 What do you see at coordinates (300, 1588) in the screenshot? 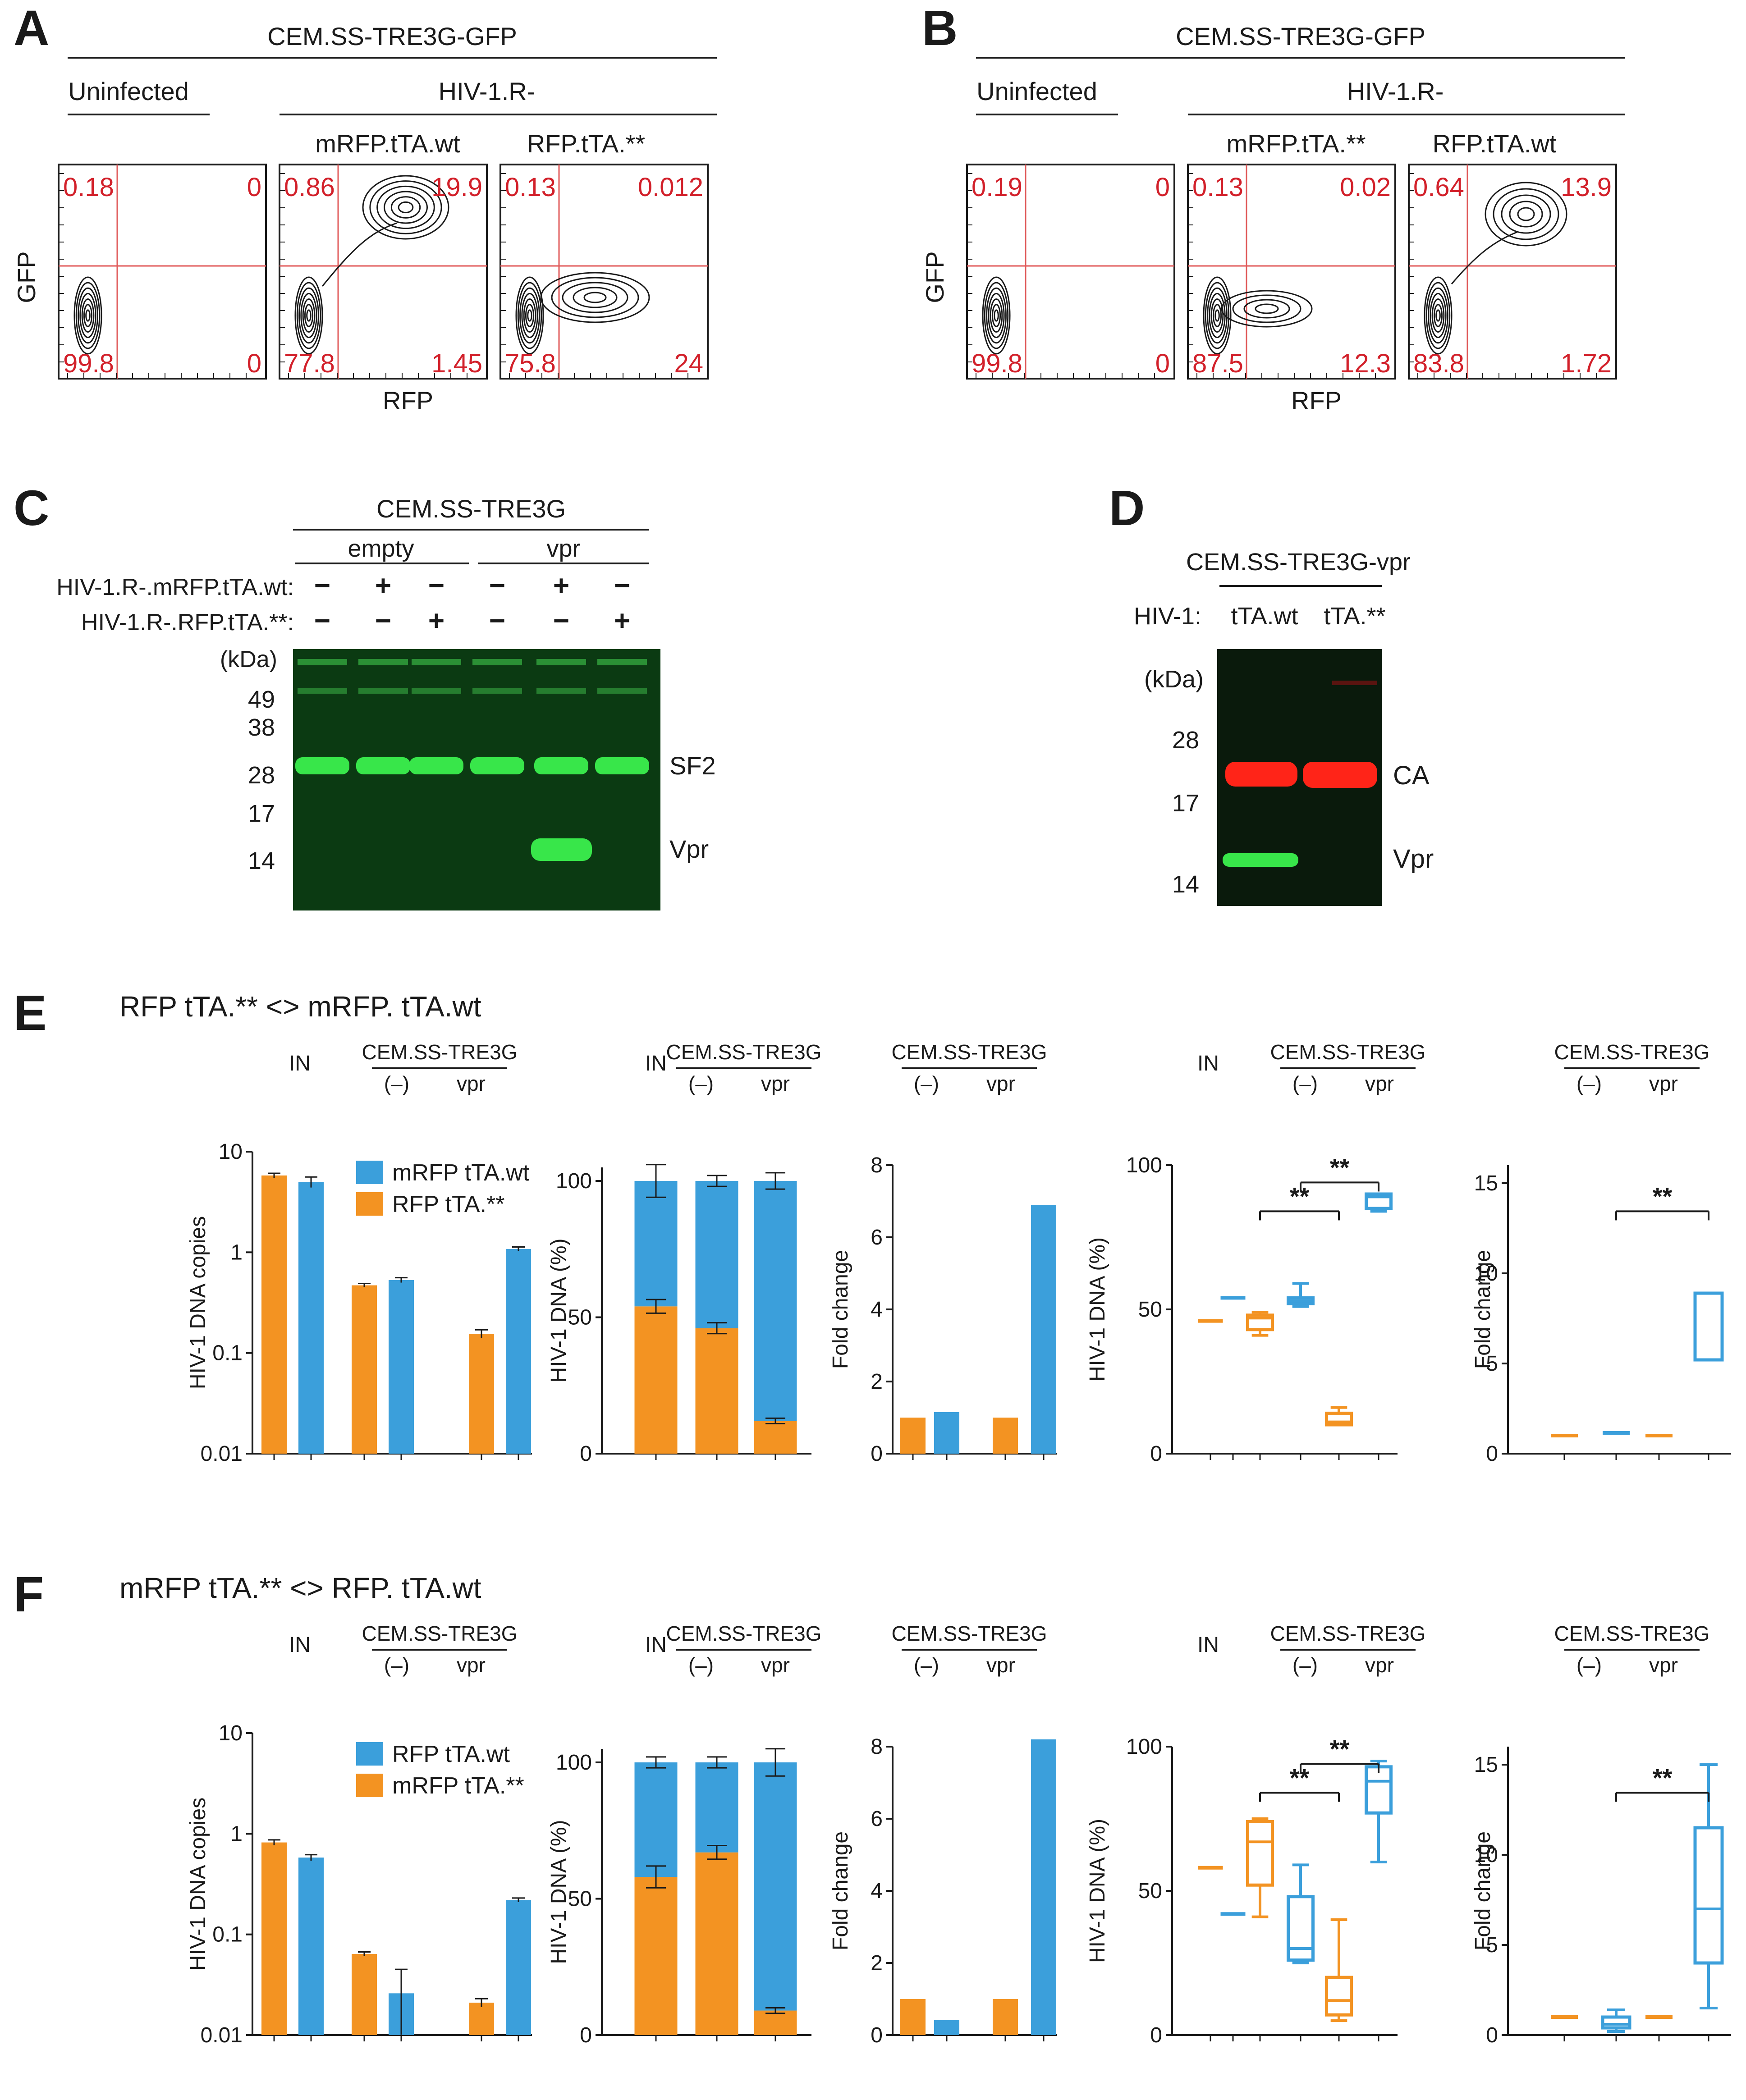
I see `panel-title: mRFP tTA.** <> RFP. tTA.wt` at bounding box center [300, 1588].